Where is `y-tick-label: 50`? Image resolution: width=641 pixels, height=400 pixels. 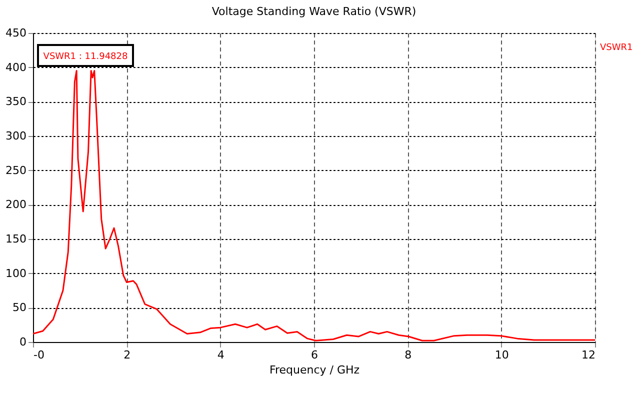 y-tick-label: 50 is located at coordinates (19, 307).